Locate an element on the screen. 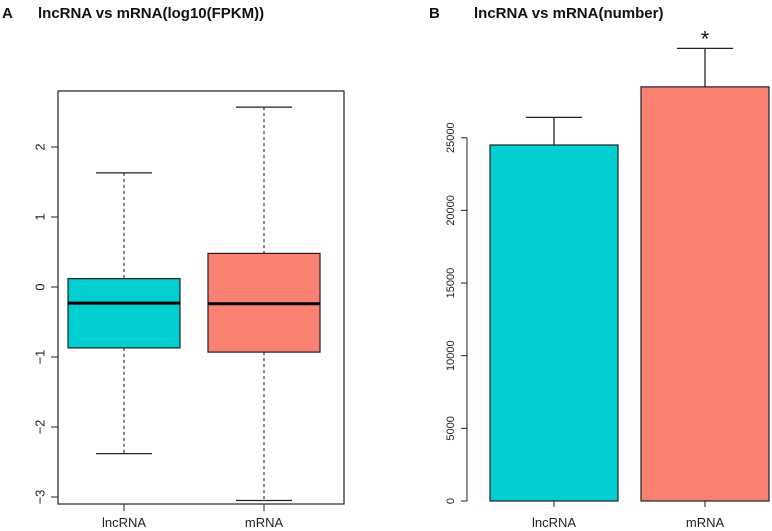 This screenshot has width=772, height=531. bar-lncRNA is located at coordinates (554, 323).